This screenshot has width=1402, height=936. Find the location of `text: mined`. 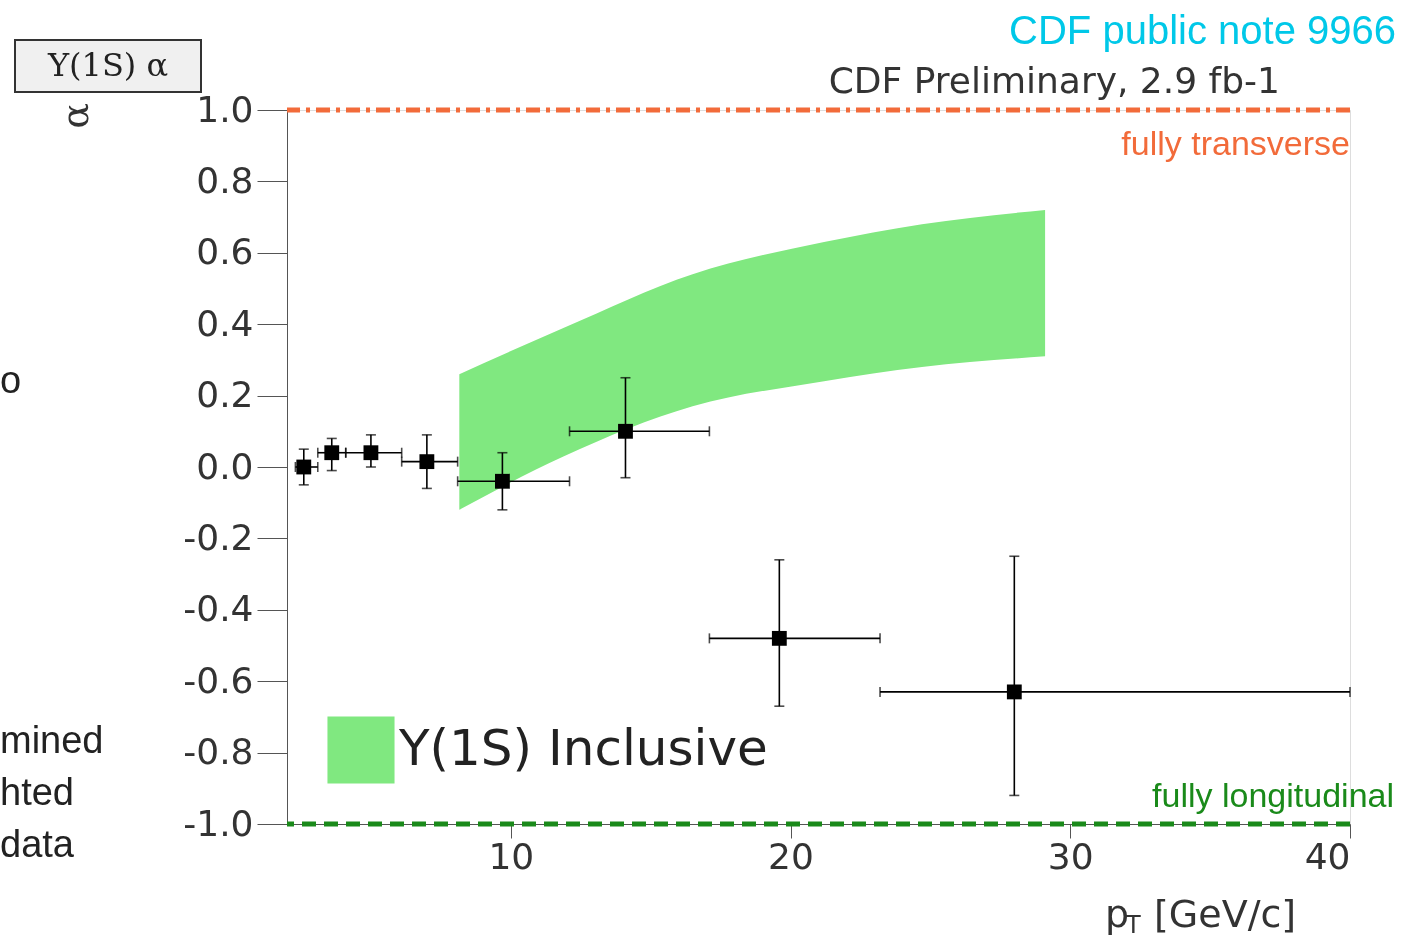

text: mined is located at coordinates (52, 740).